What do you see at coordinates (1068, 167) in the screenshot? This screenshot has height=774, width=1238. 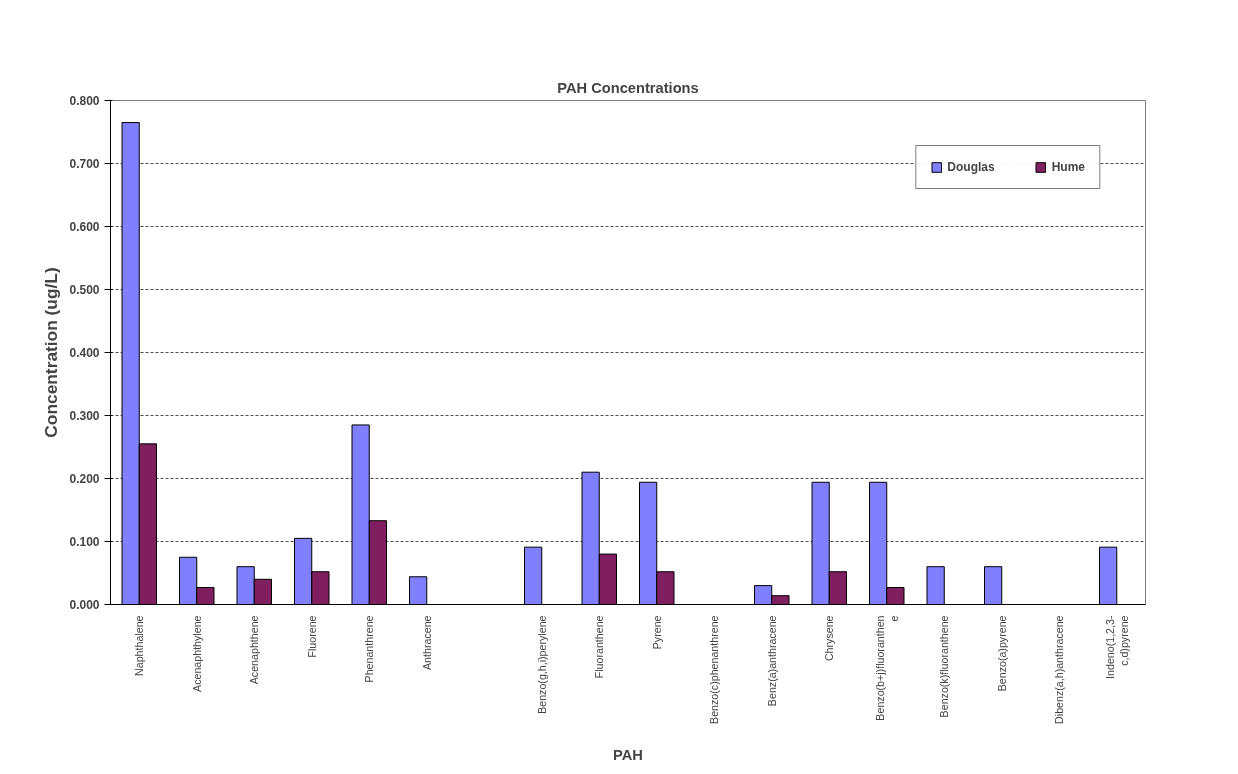 I see `legend-label: Hume` at bounding box center [1068, 167].